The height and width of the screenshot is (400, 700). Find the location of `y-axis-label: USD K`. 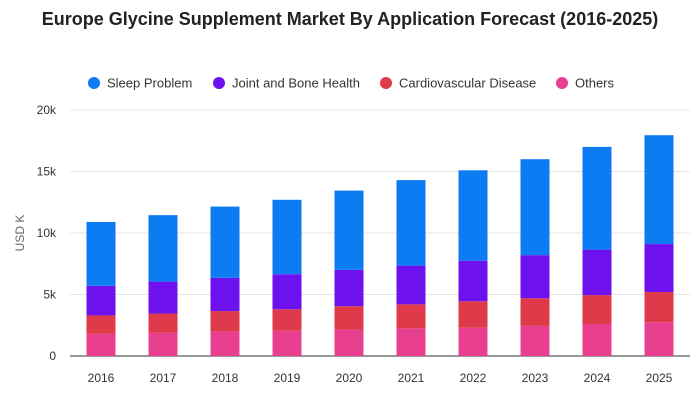

y-axis-label: USD K is located at coordinates (20, 233).